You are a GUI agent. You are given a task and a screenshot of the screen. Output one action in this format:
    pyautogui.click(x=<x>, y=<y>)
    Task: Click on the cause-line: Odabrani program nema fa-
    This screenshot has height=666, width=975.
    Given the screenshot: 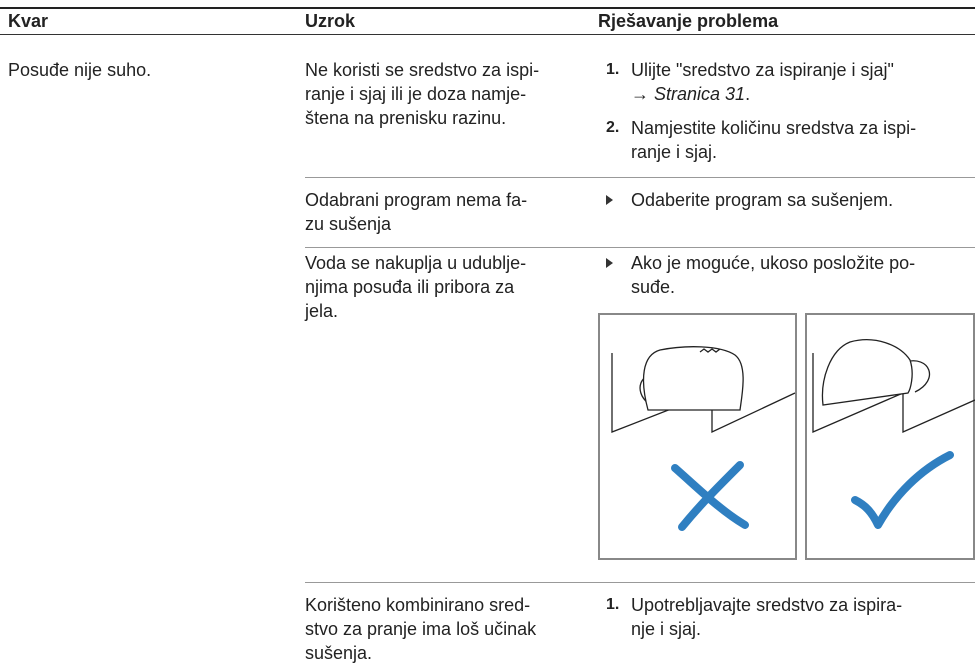 What is the action you would take?
    pyautogui.click(x=416, y=200)
    